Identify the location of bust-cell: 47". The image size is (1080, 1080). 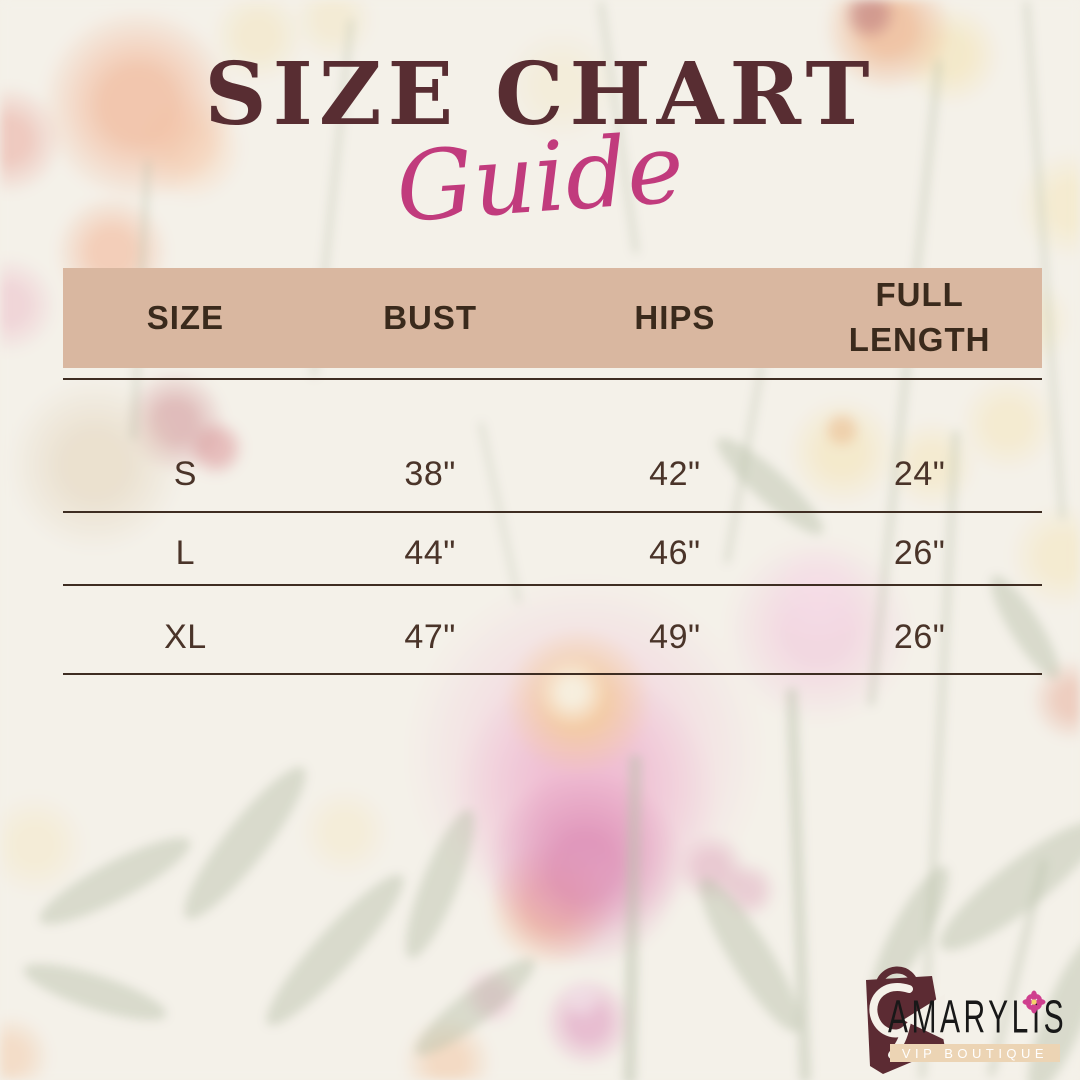
(430, 637).